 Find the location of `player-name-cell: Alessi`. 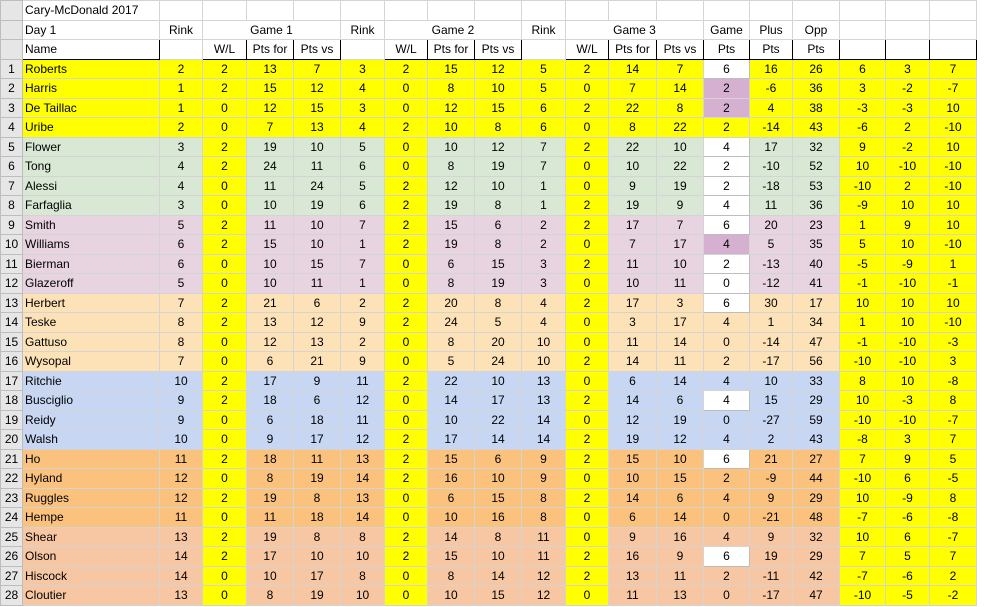

player-name-cell: Alessi is located at coordinates (91, 185).